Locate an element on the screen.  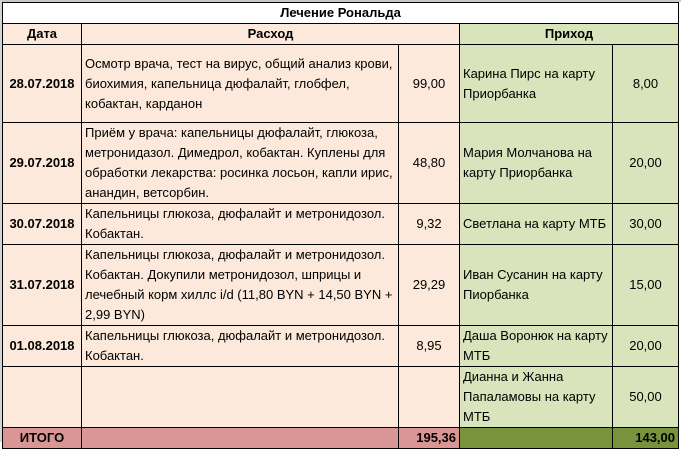
income-amount-cell: 50,00 is located at coordinates (645, 397).